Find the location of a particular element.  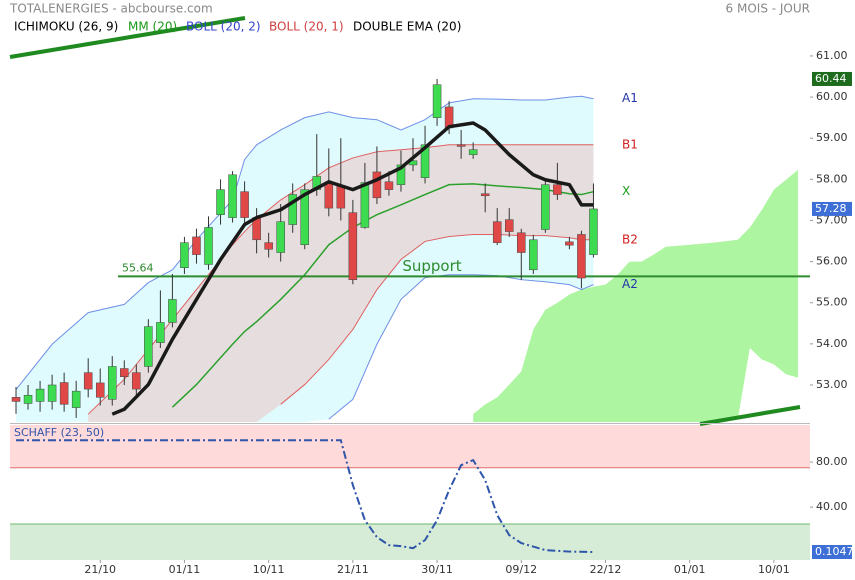

x-tick-label: 21/10 is located at coordinates (100, 569).